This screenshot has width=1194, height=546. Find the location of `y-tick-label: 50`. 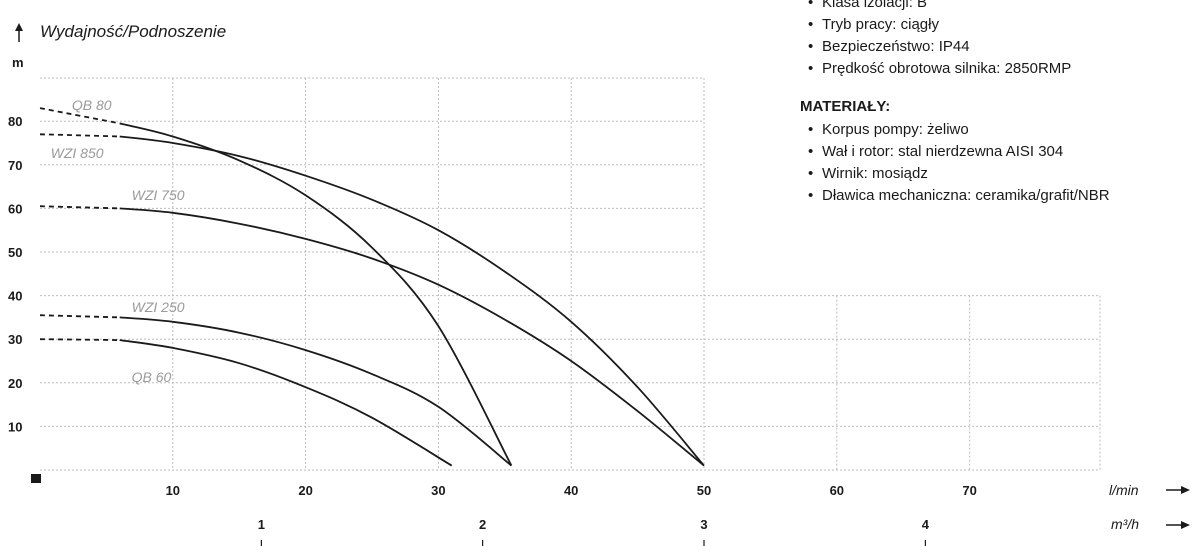

y-tick-label: 50 is located at coordinates (15, 252).